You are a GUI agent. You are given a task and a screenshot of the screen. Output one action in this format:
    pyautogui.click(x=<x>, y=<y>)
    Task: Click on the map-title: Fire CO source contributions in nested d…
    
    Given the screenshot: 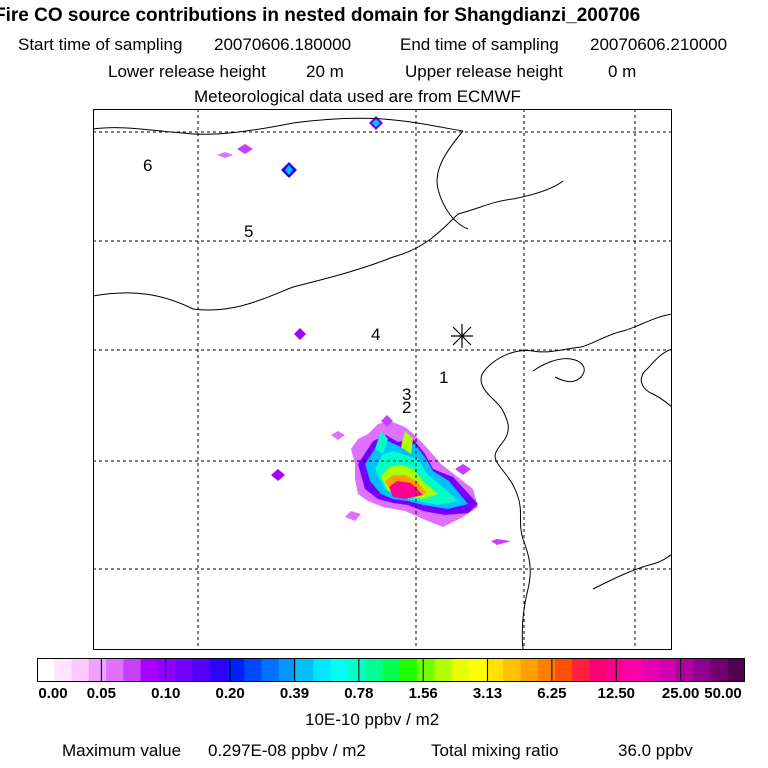 What is the action you would take?
    pyautogui.click(x=320, y=15)
    